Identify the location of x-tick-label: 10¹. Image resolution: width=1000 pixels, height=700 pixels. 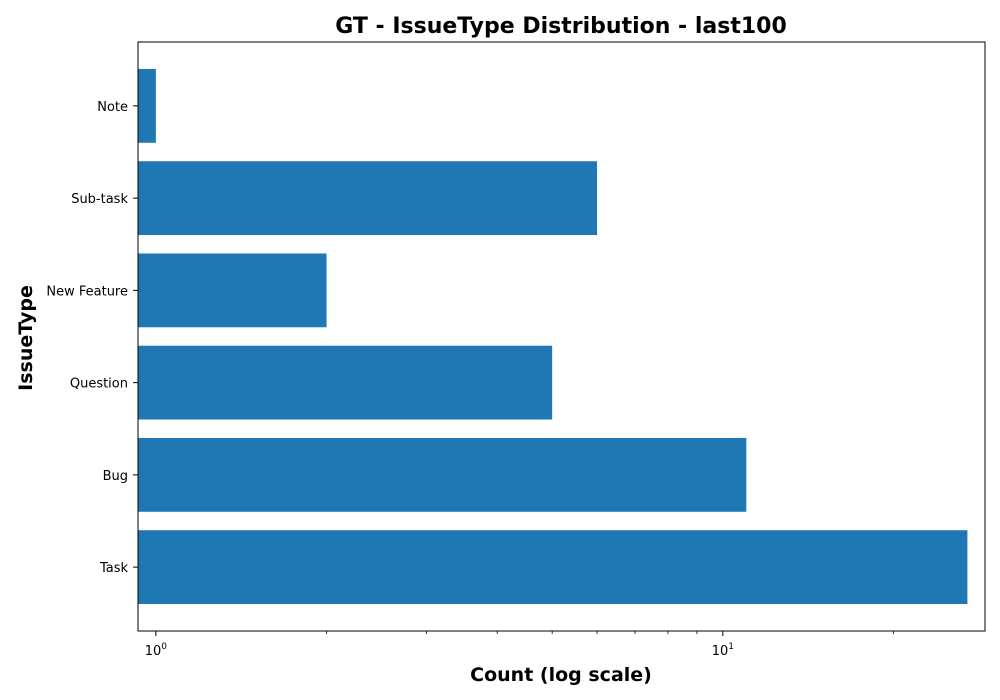
(723, 650).